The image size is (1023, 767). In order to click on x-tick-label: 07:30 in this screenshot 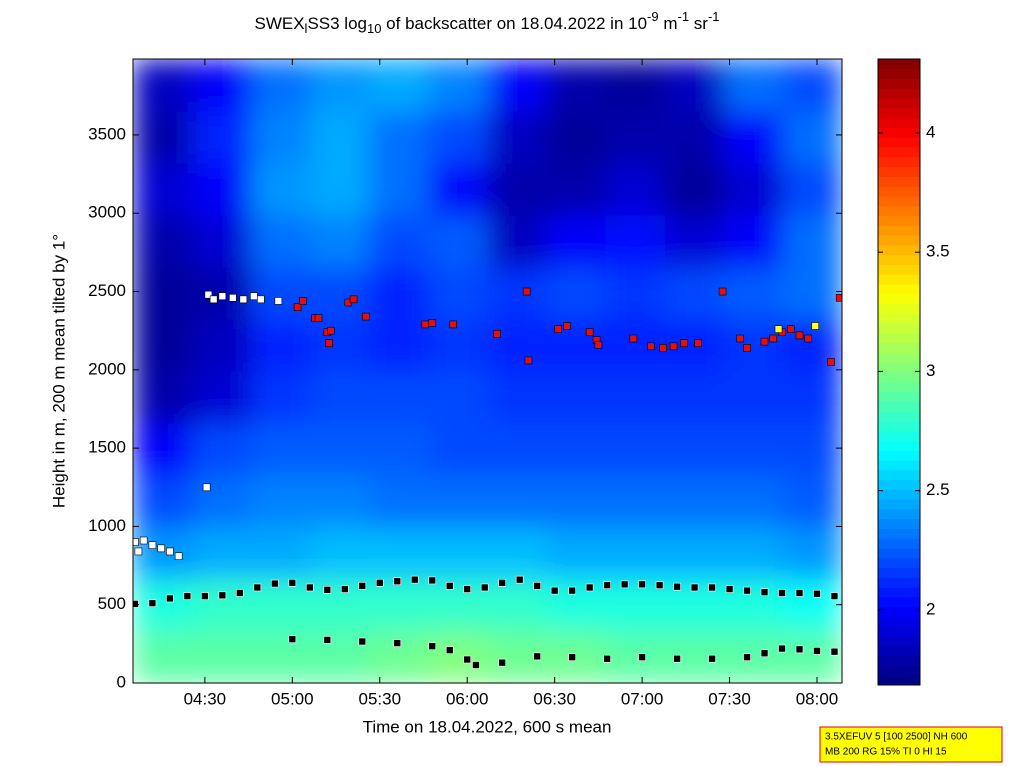, I will do `click(729, 698)`.